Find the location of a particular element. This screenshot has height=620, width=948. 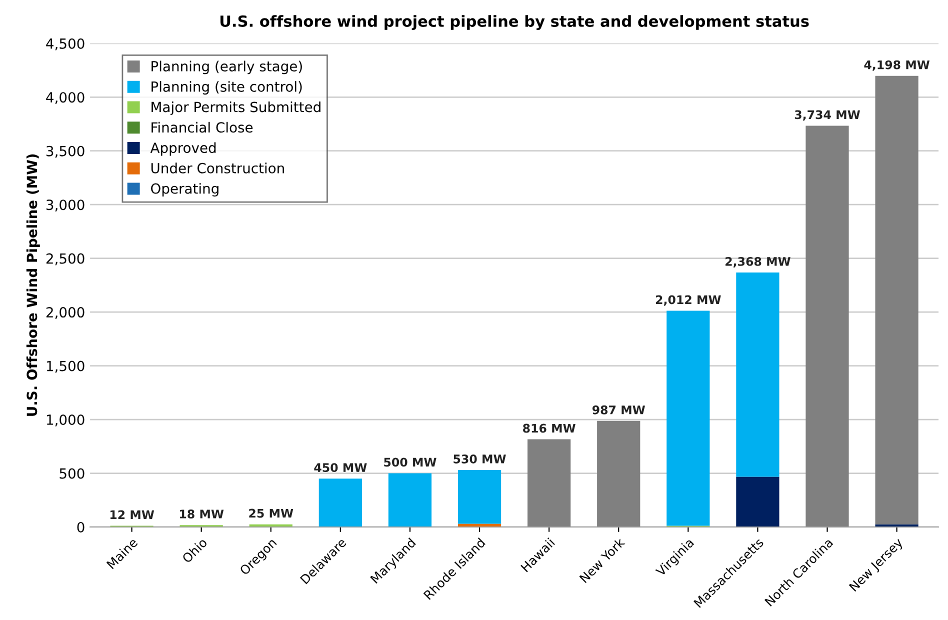

y-tick-label: 500 is located at coordinates (72, 473).